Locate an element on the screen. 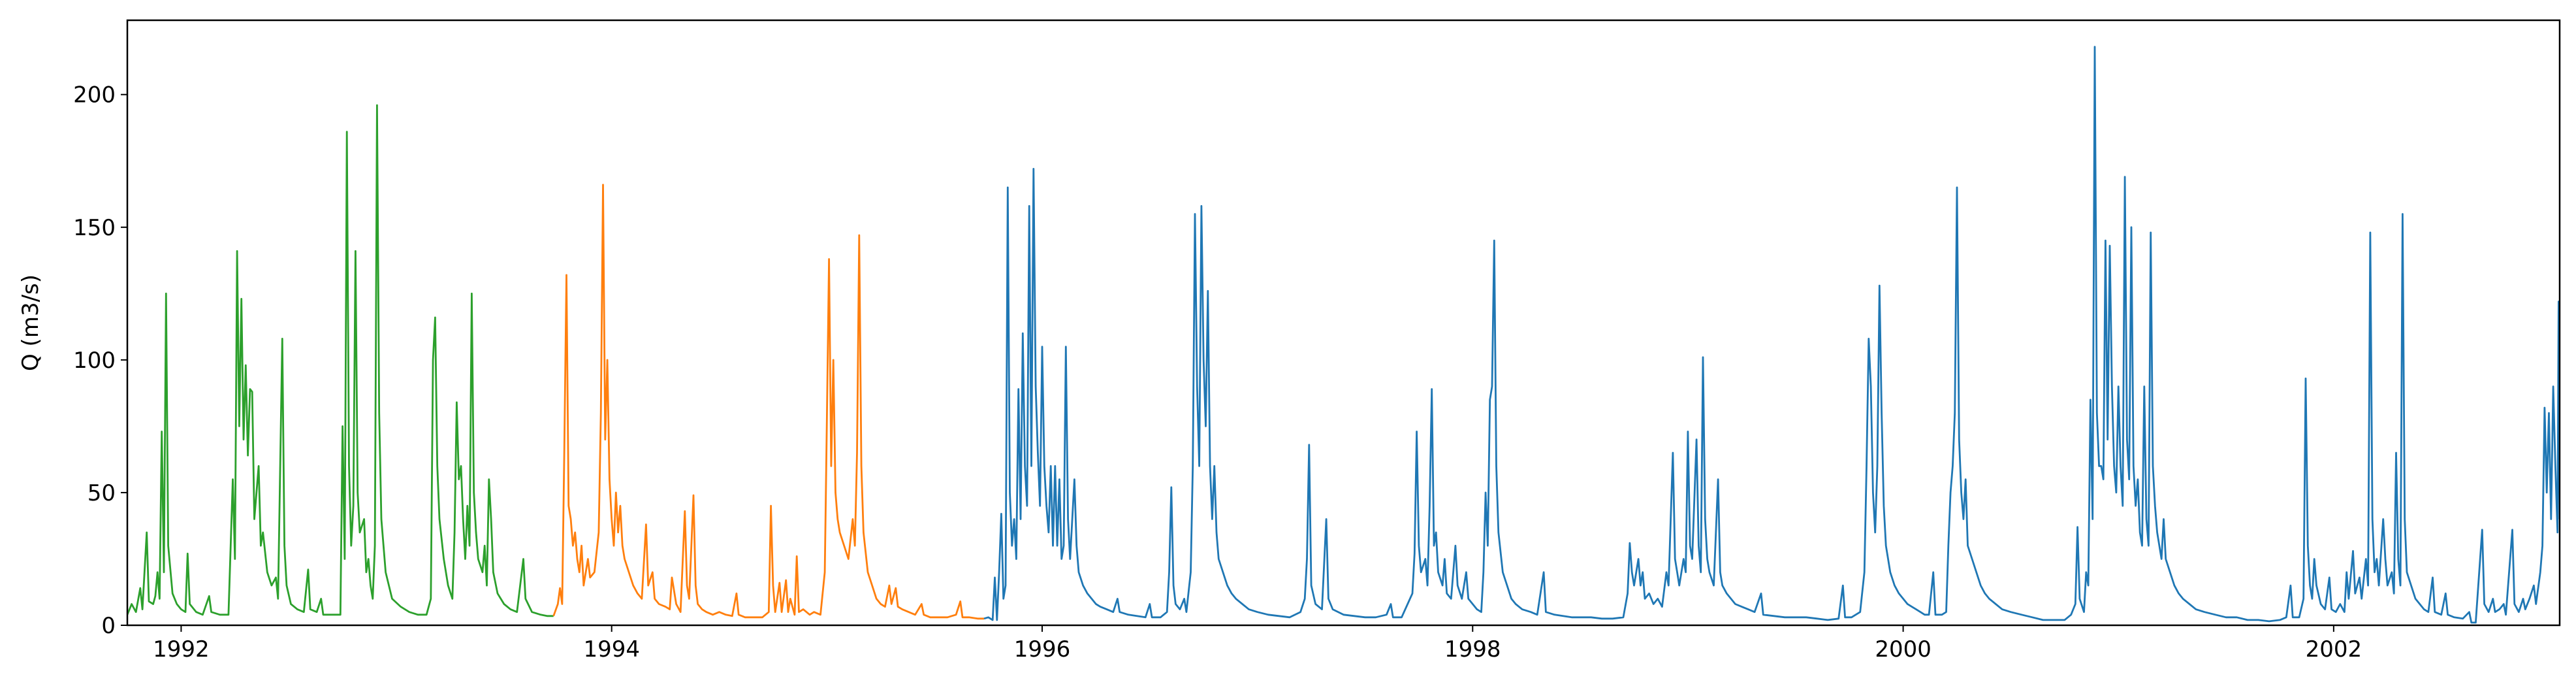 The width and height of the screenshot is (2576, 688). y-tick-label: 50 is located at coordinates (102, 493).